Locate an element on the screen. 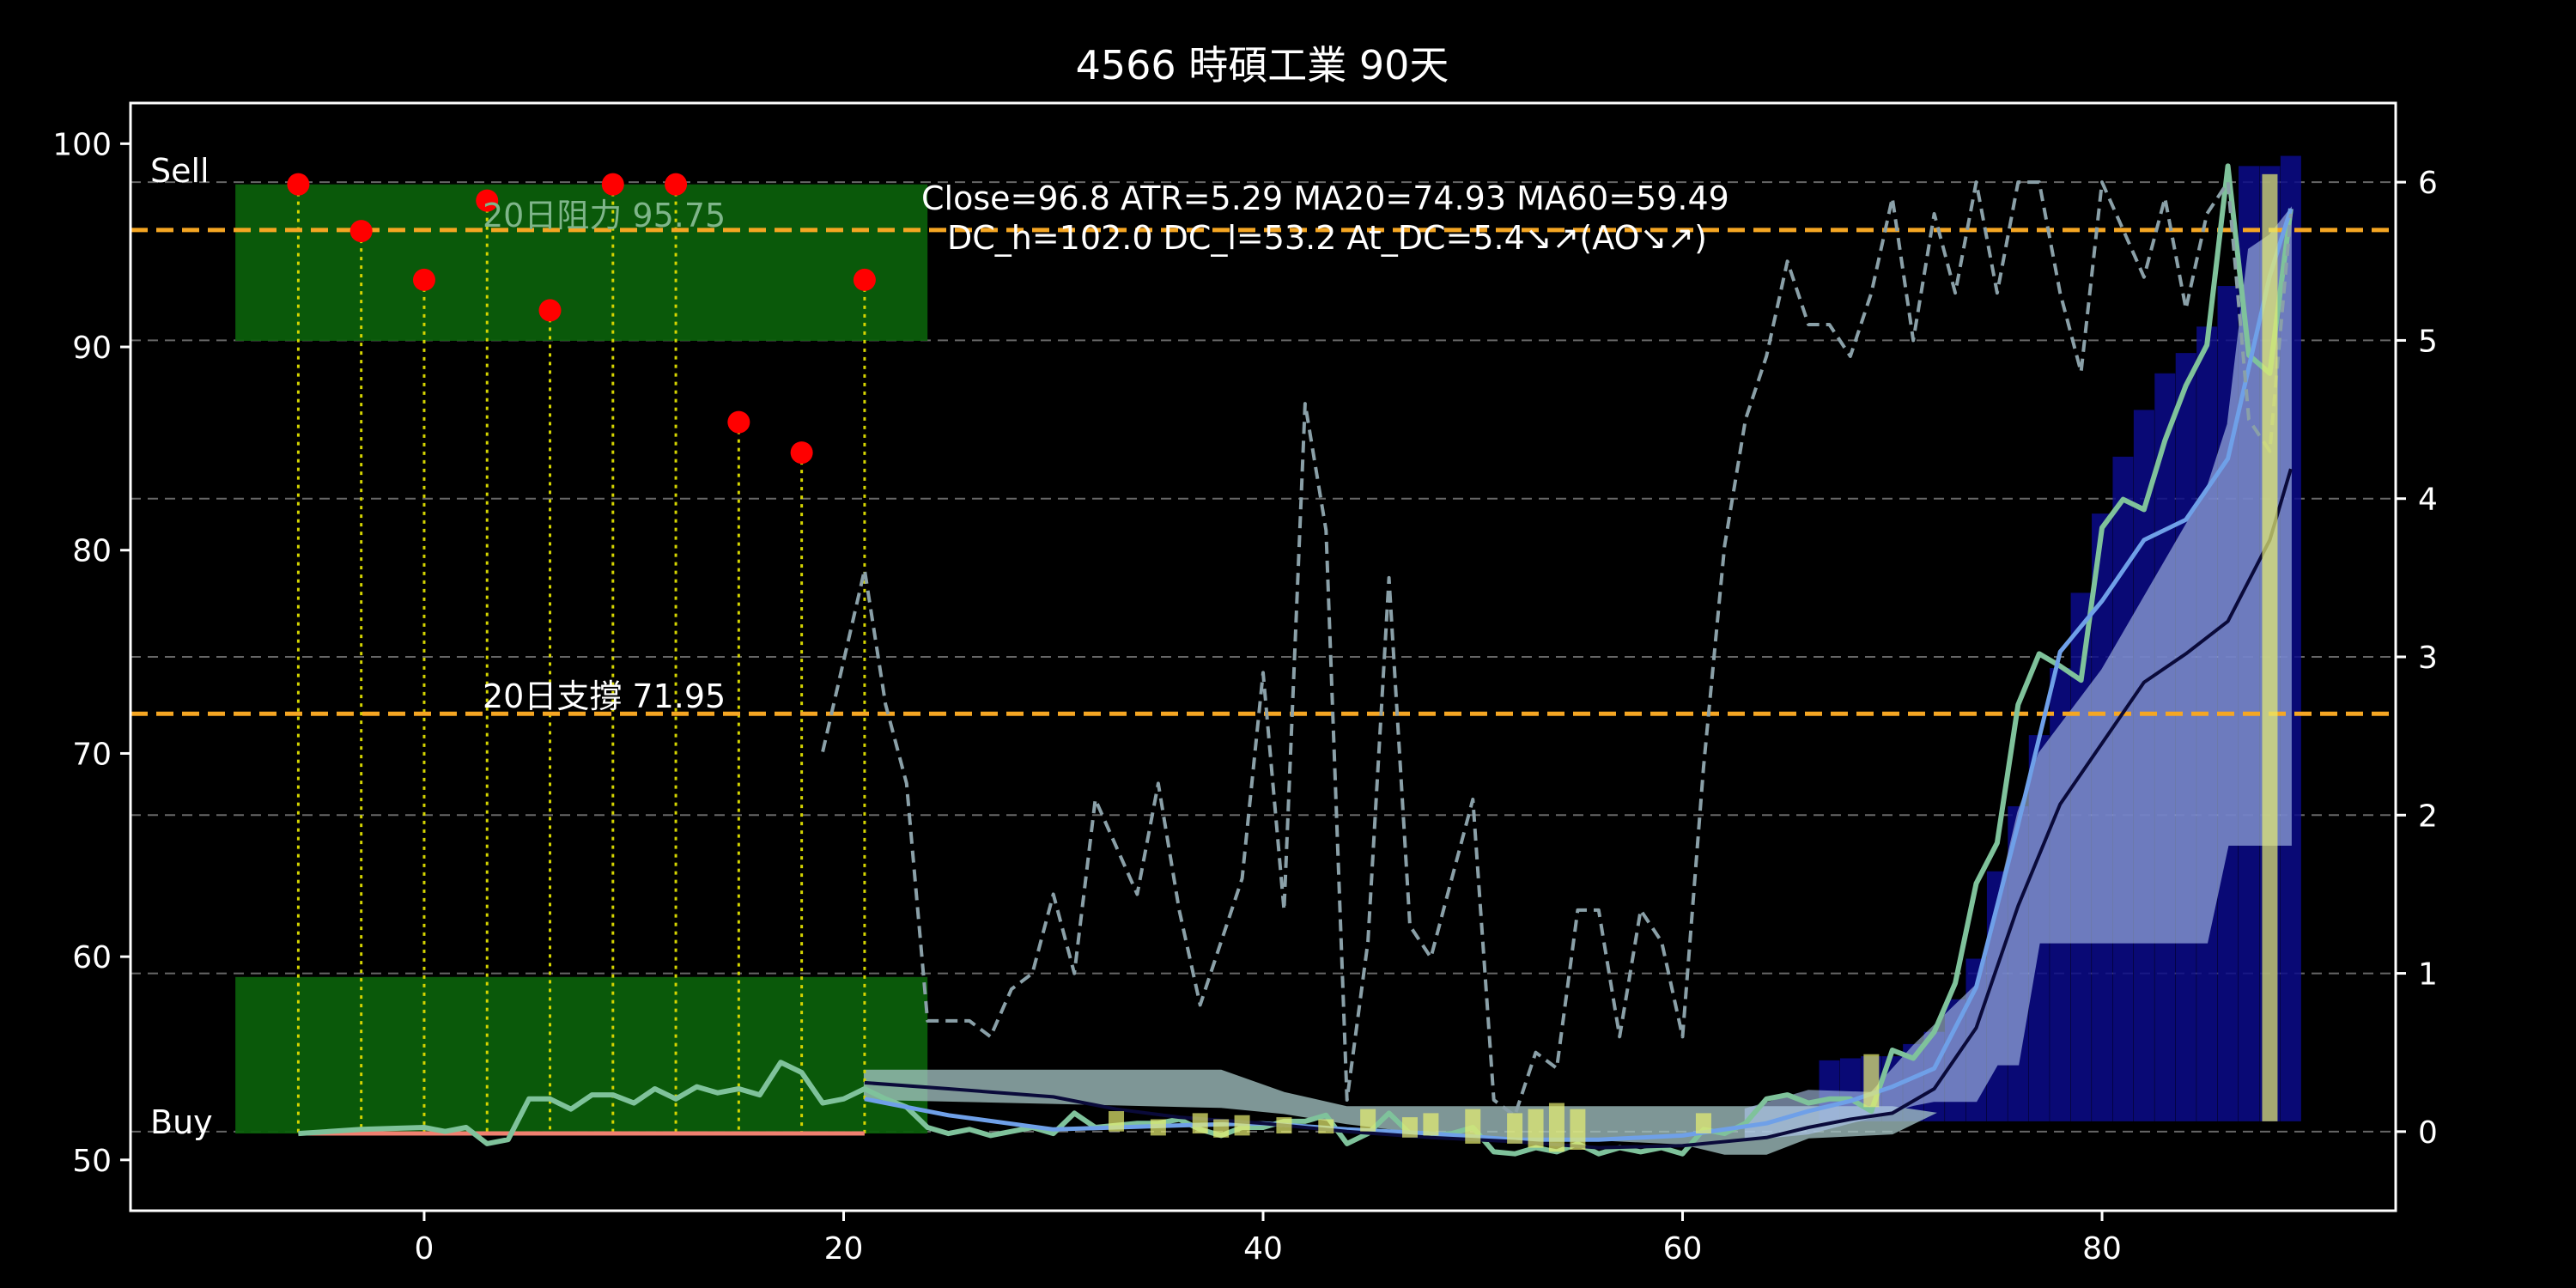 This screenshot has width=2576, height=1288. y2-tick-label: 4 is located at coordinates (2428, 501).